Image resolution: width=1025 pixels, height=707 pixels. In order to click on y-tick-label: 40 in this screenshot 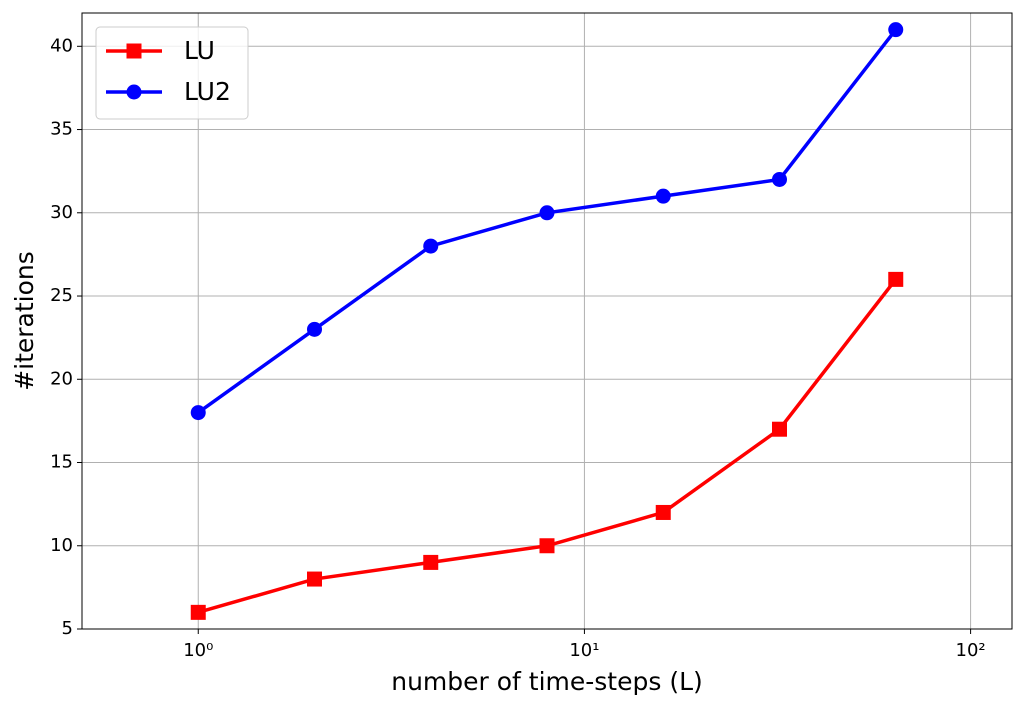, I will do `click(61, 45)`.